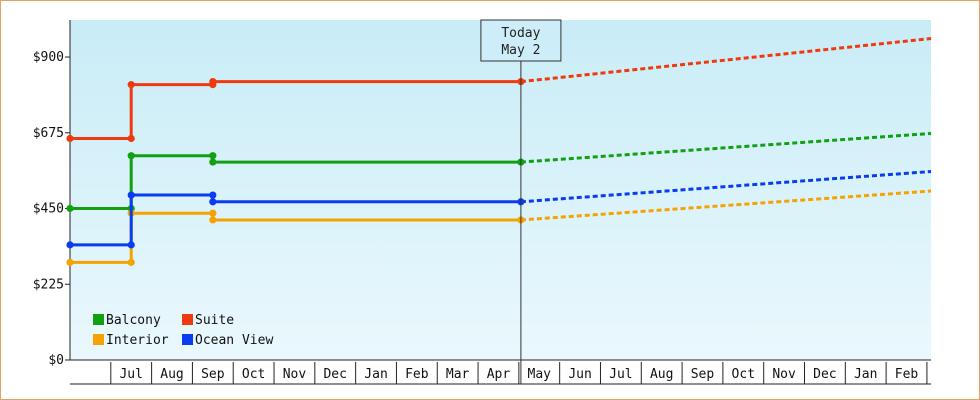 This screenshot has width=980, height=400. Describe the element at coordinates (214, 320) in the screenshot. I see `legend-label: Suite` at that location.